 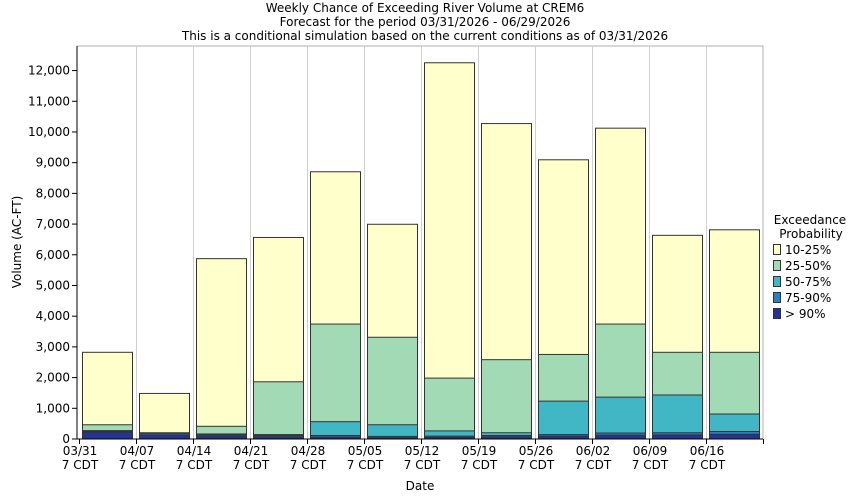 I want to click on legend-entry-label: 10-25%, so click(x=808, y=250).